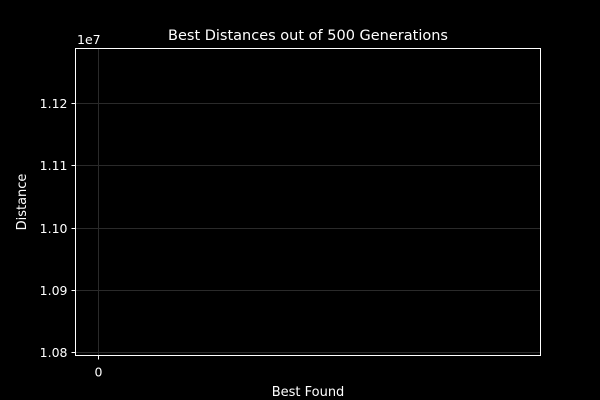 Image resolution: width=600 pixels, height=400 pixels. Describe the element at coordinates (99, 372) in the screenshot. I see `x-tick-label: 0` at that location.